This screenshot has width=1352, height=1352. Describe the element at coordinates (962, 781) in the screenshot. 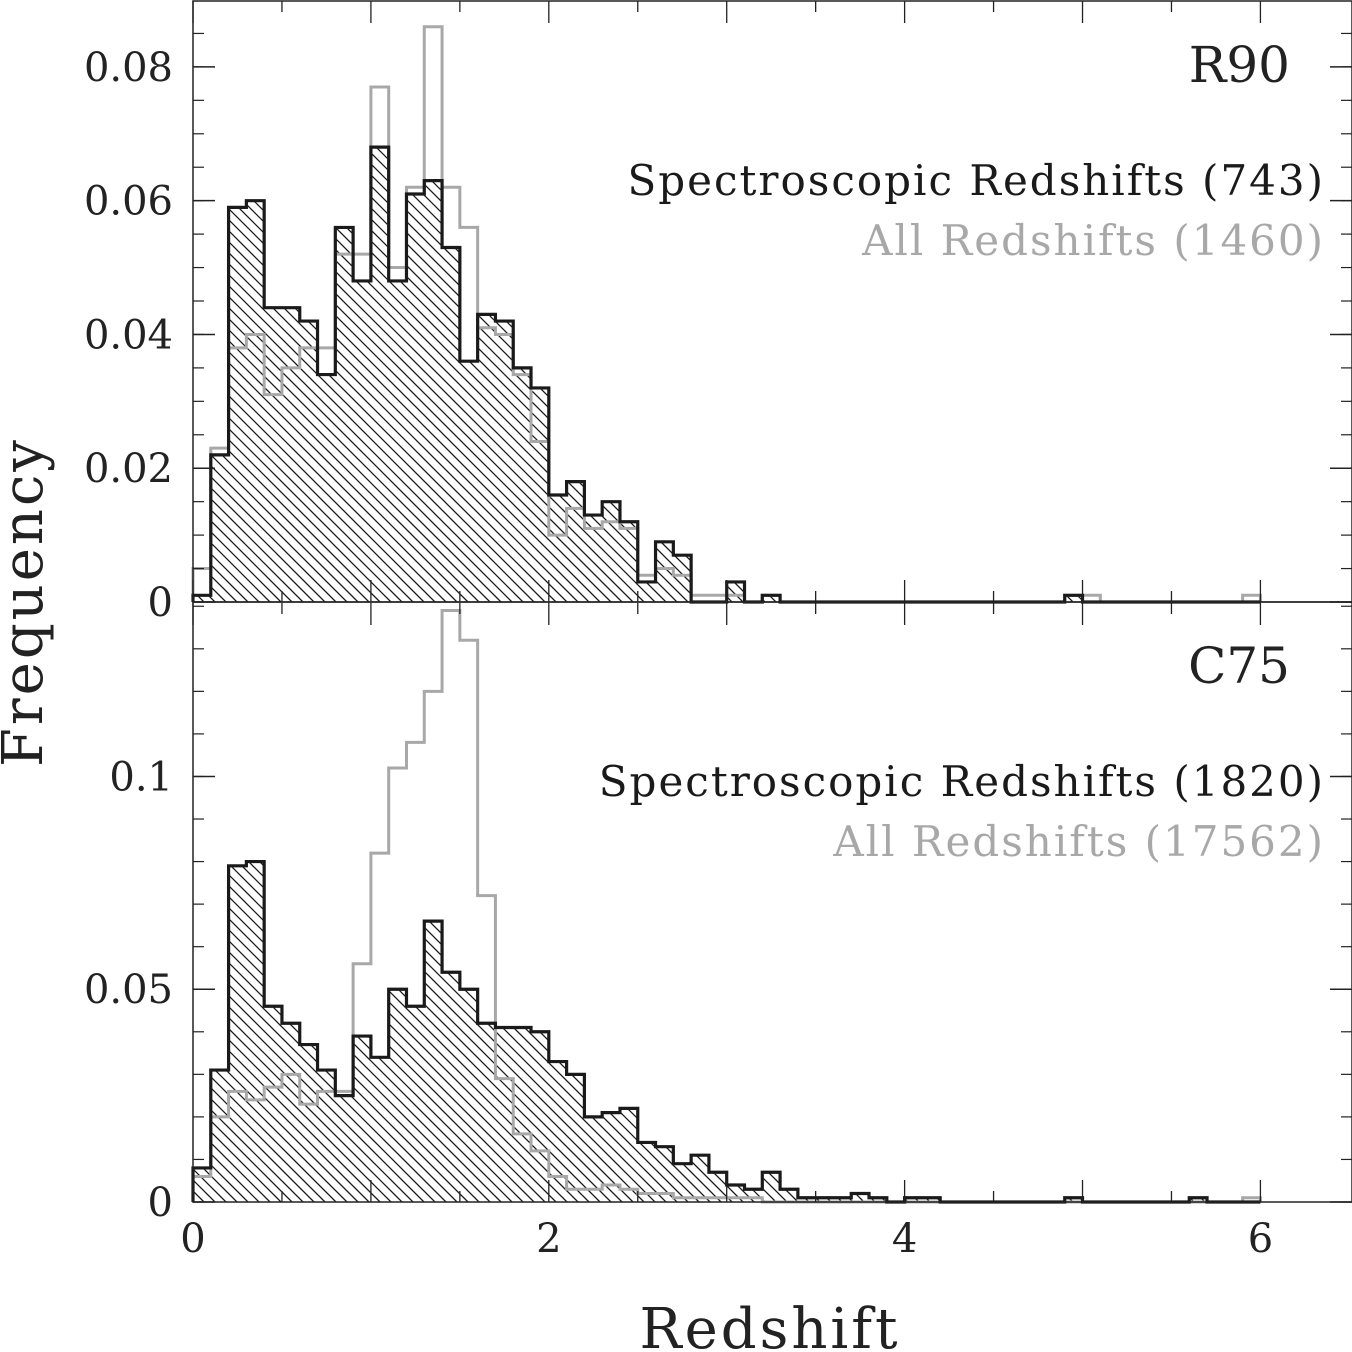

I see `c75-legend-spectroscopic: Spectroscopic Redshifts (1820)` at that location.